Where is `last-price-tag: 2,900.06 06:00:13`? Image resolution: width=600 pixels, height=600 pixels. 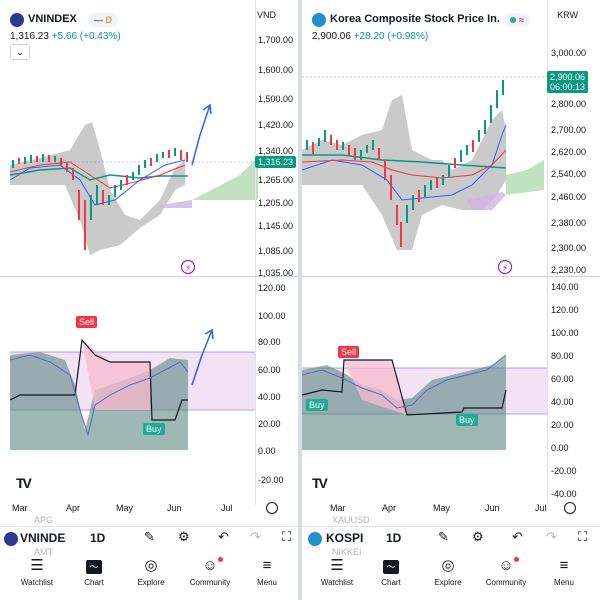
last-price-tag: 2,900.06 06:00:13 is located at coordinates (568, 82).